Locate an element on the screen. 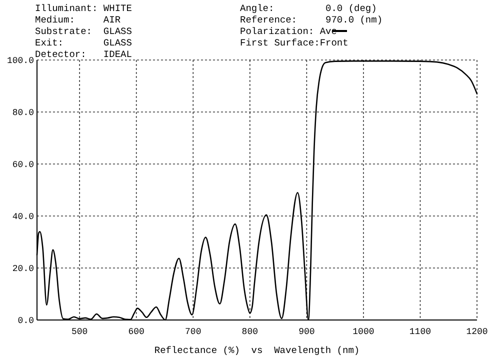 The image size is (500, 360). text: Substrate: GLASS is located at coordinates (83, 31).